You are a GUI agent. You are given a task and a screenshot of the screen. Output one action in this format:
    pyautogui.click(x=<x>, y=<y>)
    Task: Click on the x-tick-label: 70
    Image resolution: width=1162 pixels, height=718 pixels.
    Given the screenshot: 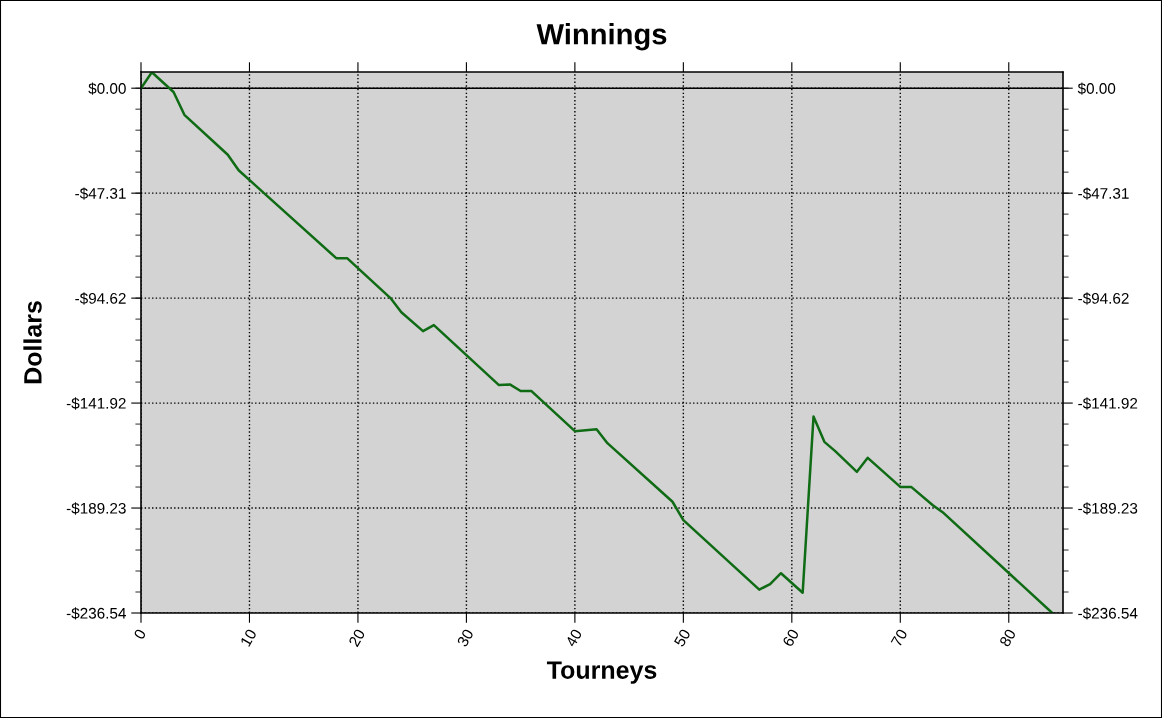 What is the action you would take?
    pyautogui.click(x=899, y=638)
    